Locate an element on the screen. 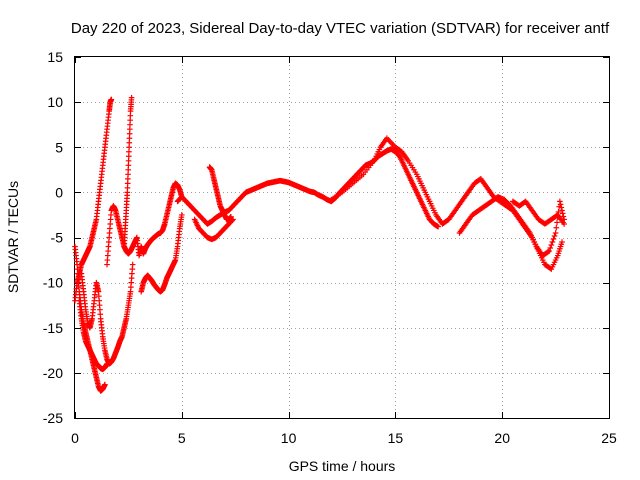 The image size is (640, 480). y-tick-label: 0 is located at coordinates (59, 192).